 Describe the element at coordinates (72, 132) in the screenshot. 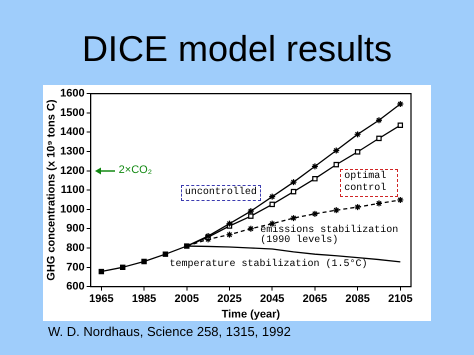

I see `y-tick-label: 1400` at that location.